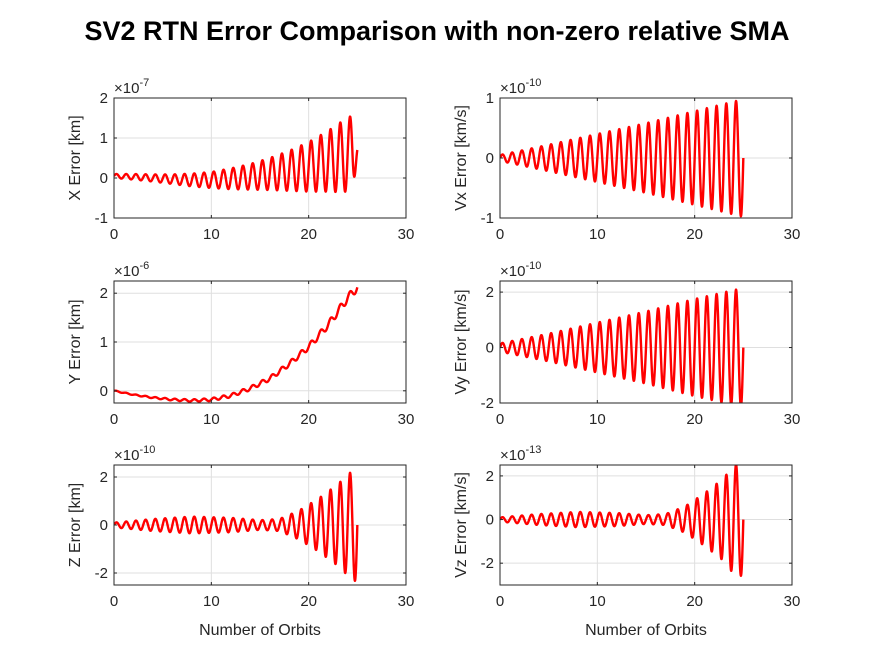  Describe the element at coordinates (260, 630) in the screenshot. I see `x-axis-label-z: Number of Orbits` at that location.